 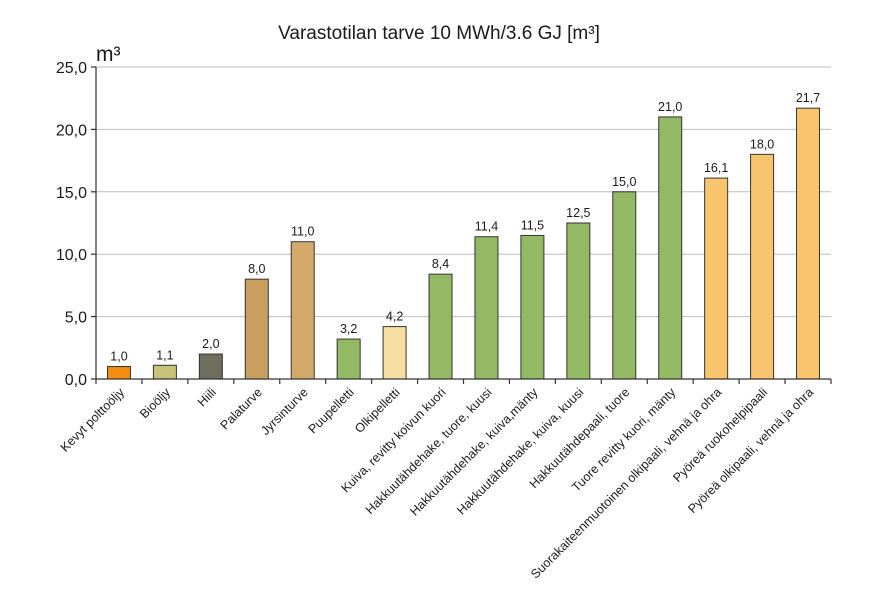 I want to click on data-label: 21,0, so click(x=670, y=107).